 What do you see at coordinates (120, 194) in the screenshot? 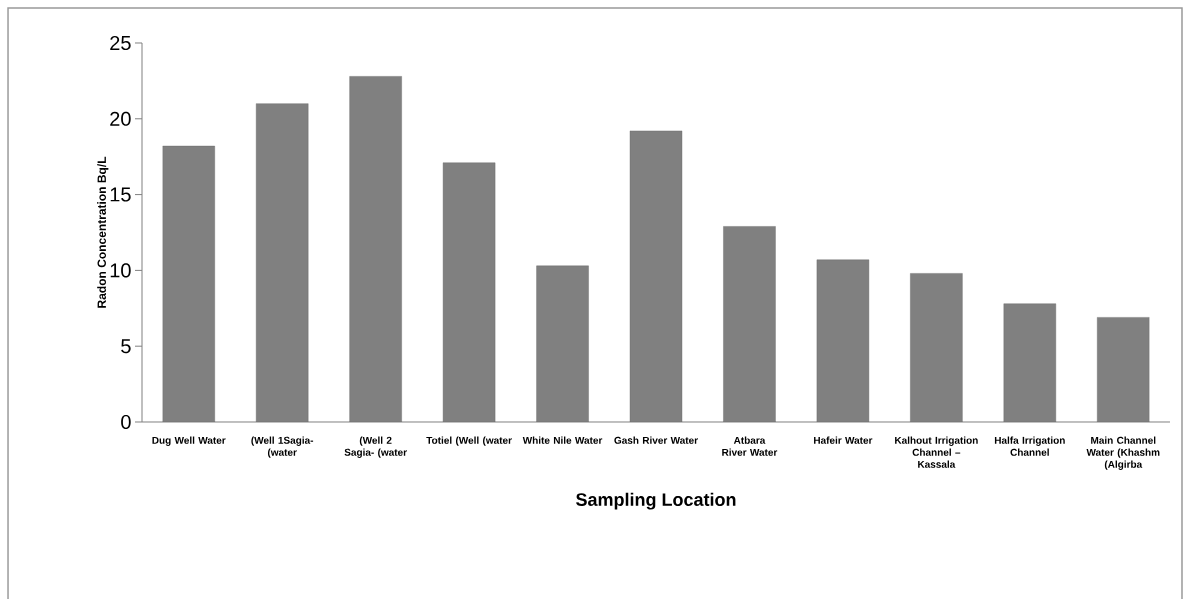
I see `y-tick-label: 15` at bounding box center [120, 194].